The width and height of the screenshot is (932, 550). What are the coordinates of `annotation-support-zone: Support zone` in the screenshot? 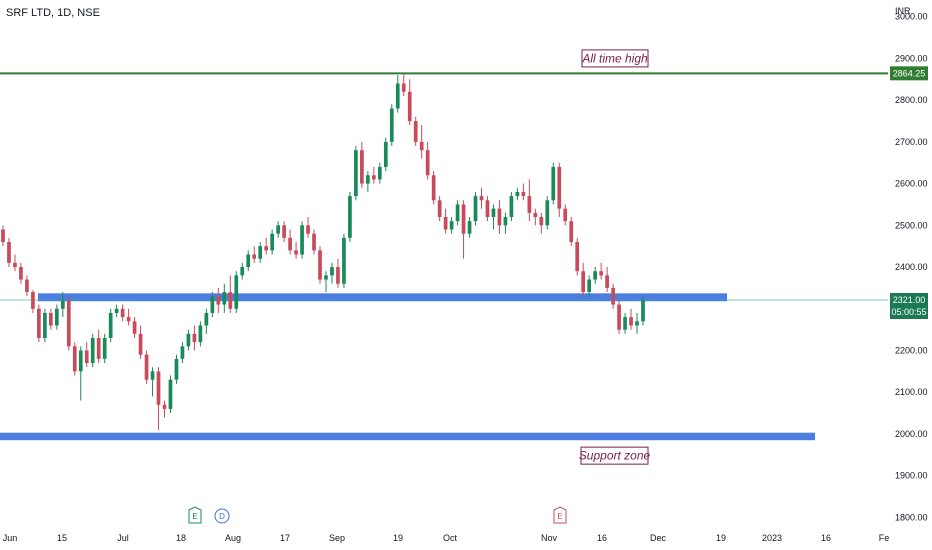 It's located at (615, 455).